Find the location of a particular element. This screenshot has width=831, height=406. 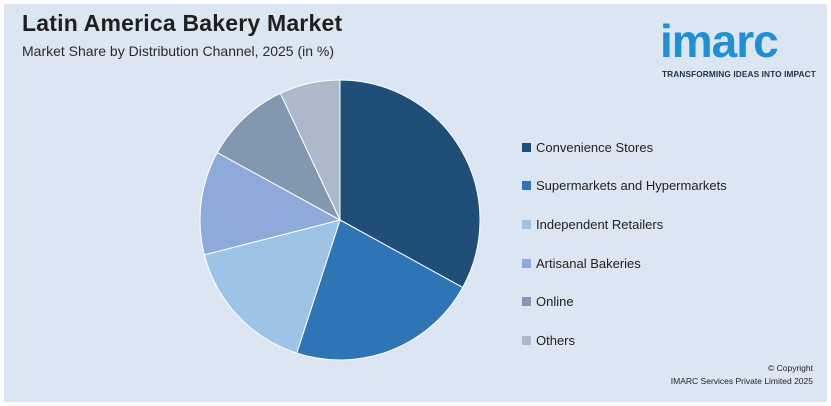

legend-item: Convenience Stores is located at coordinates (637, 147).